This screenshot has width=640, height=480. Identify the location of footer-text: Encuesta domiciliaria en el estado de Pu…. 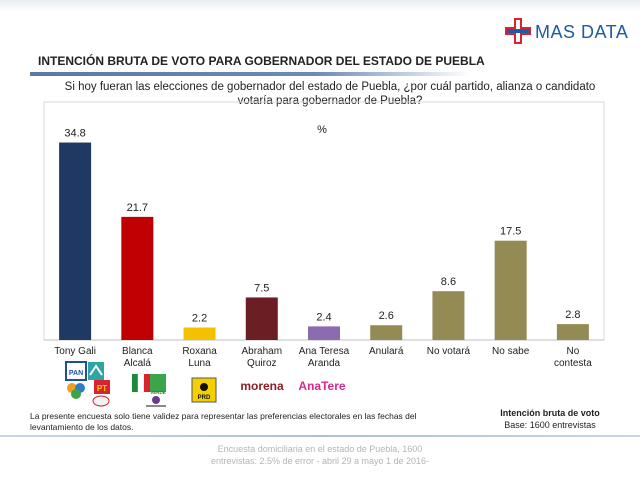
(320, 455).